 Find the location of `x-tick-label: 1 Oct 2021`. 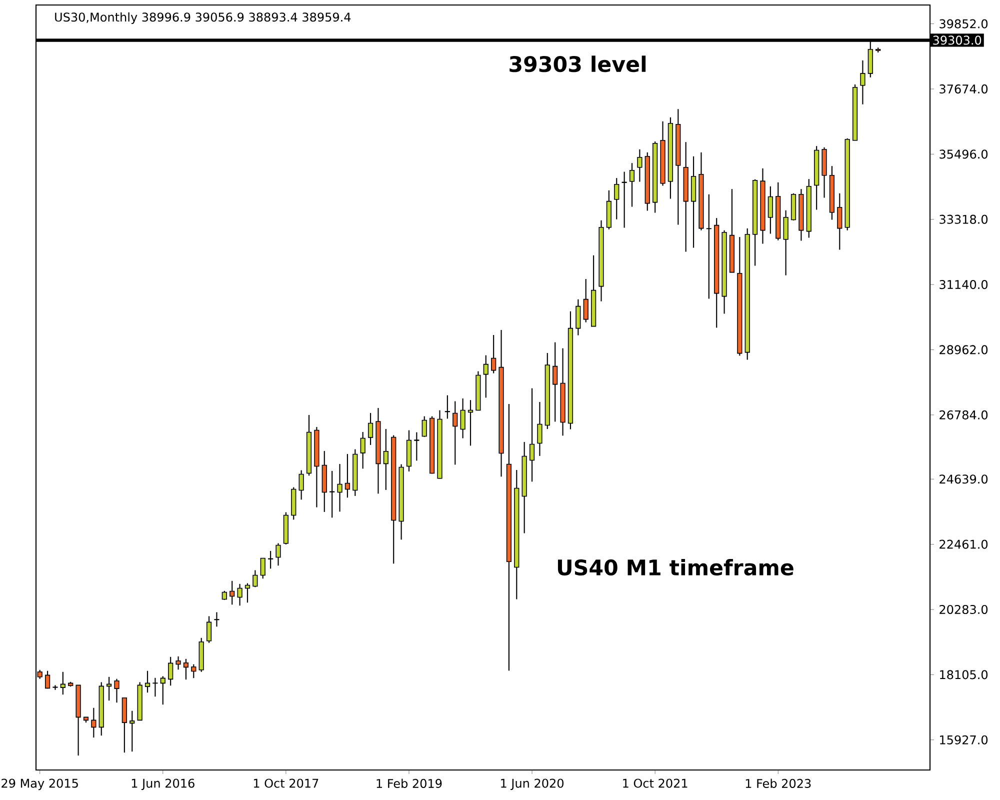

x-tick-label: 1 Oct 2021 is located at coordinates (655, 783).